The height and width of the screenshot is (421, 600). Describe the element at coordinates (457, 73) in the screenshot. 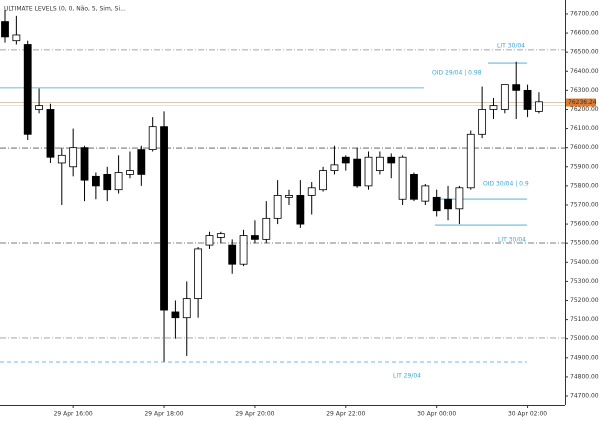

I see `level-label: OID 29/04 | 0.98` at that location.